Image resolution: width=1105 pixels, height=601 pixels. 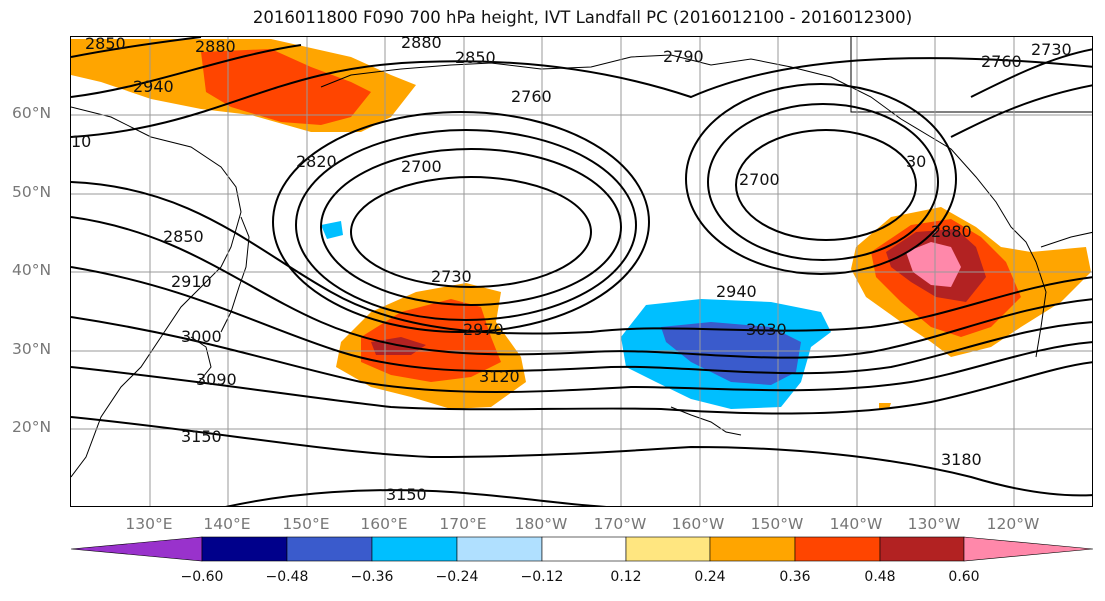 I want to click on lon-label: 130°W, so click(x=934, y=524).